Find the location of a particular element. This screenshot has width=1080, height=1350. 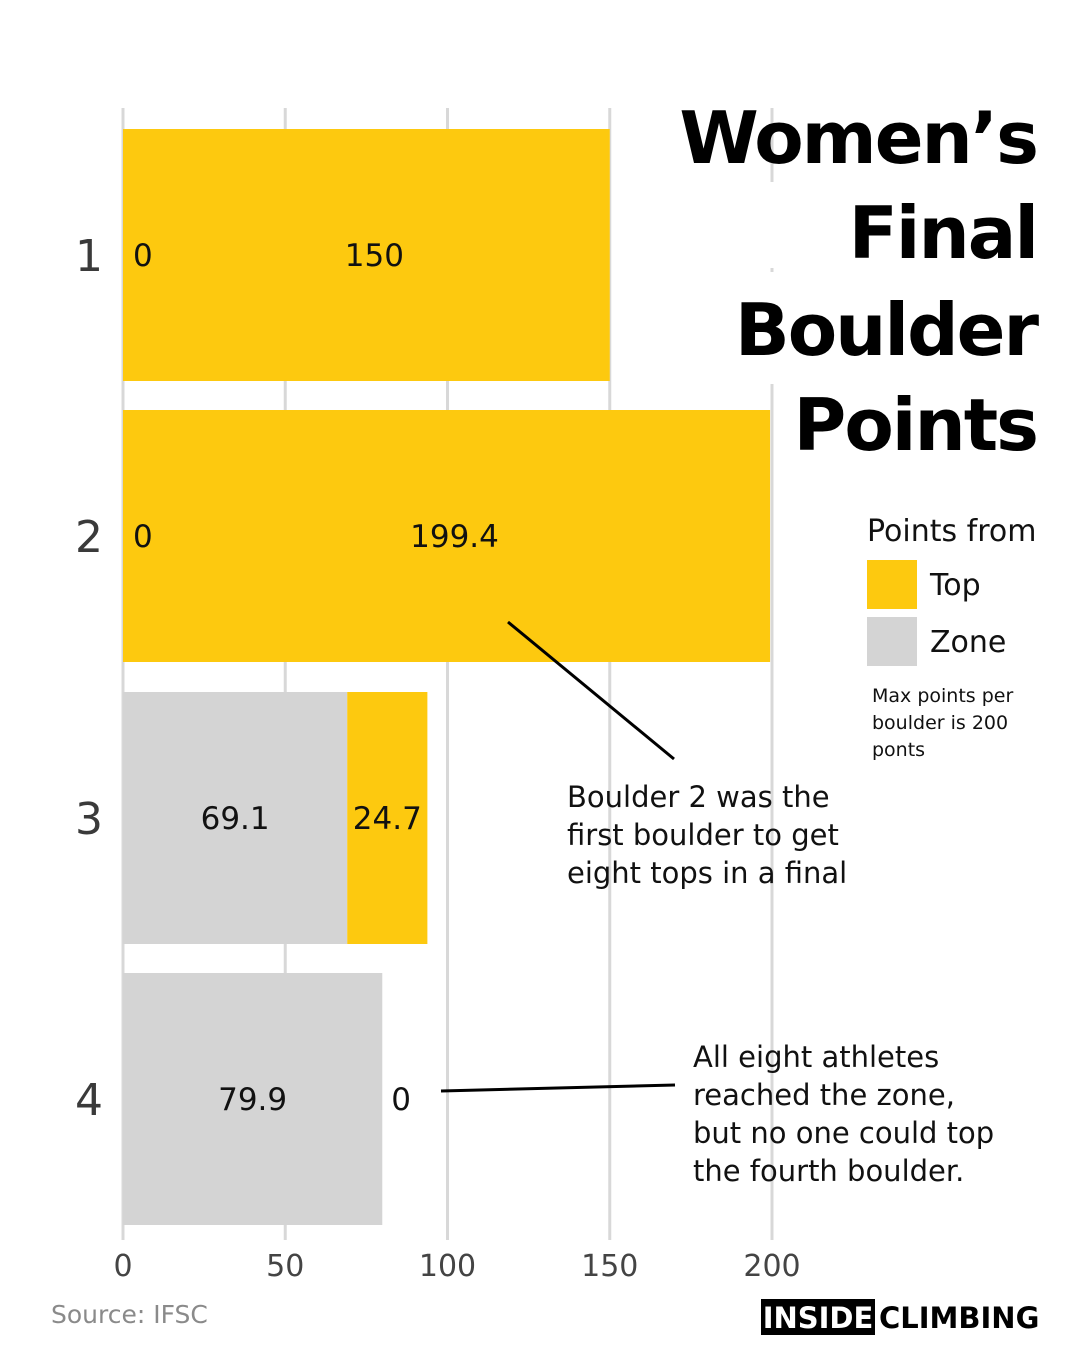

title-line-3: Boulder is located at coordinates (887, 330).